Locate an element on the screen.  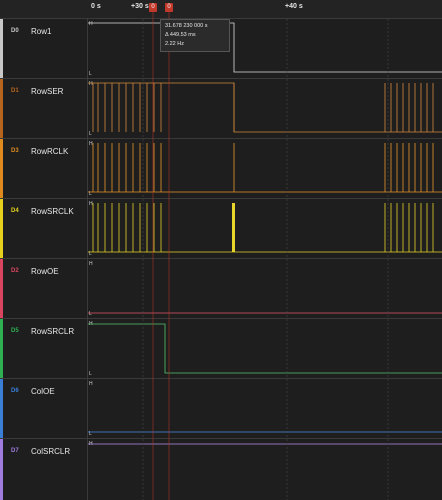
channel-row-colsrclr: D7 ColSRCLR H is located at coordinates (221, 469).